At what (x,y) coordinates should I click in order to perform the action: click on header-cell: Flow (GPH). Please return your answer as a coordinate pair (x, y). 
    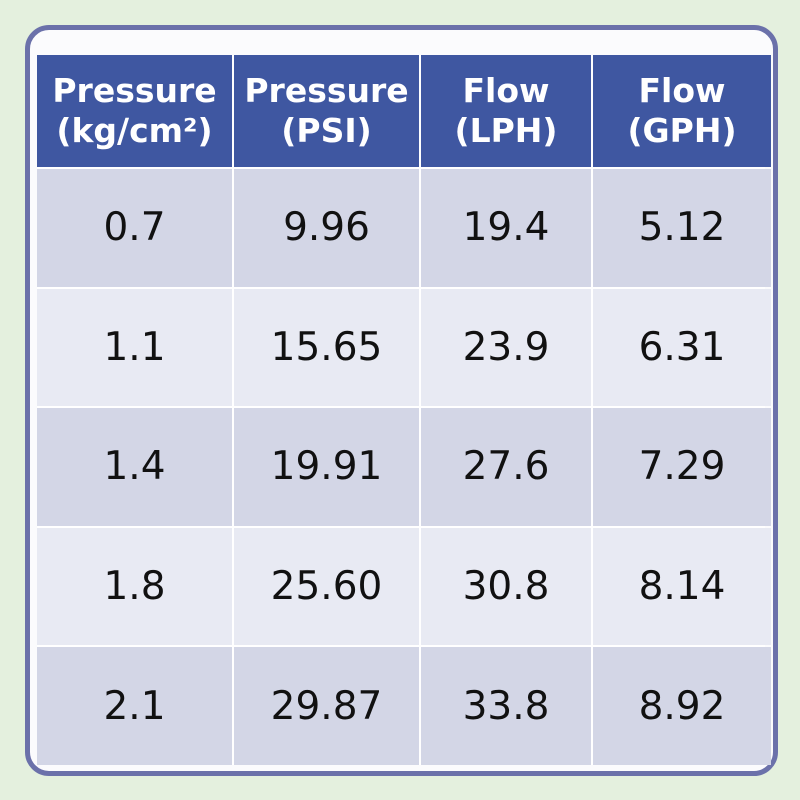
    Looking at the image, I should click on (682, 111).